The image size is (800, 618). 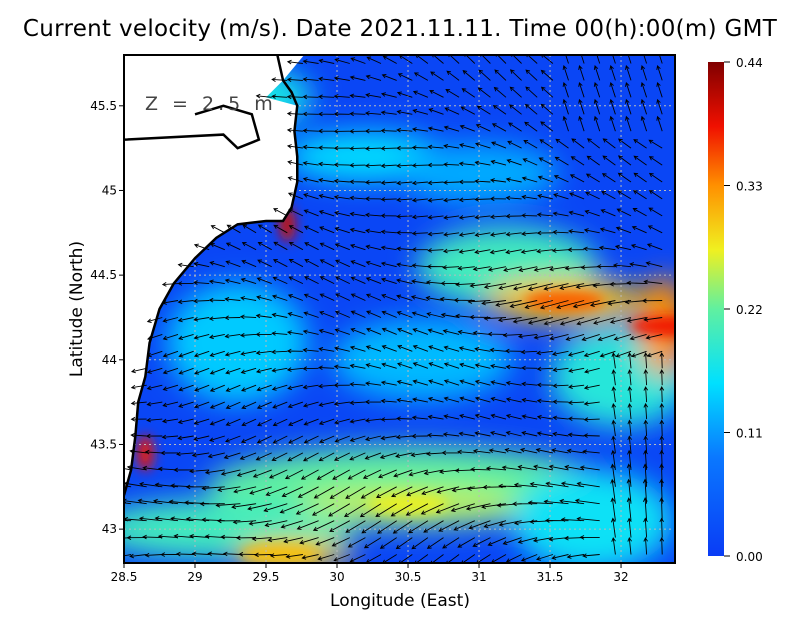 I want to click on speed-region, so click(x=237, y=342).